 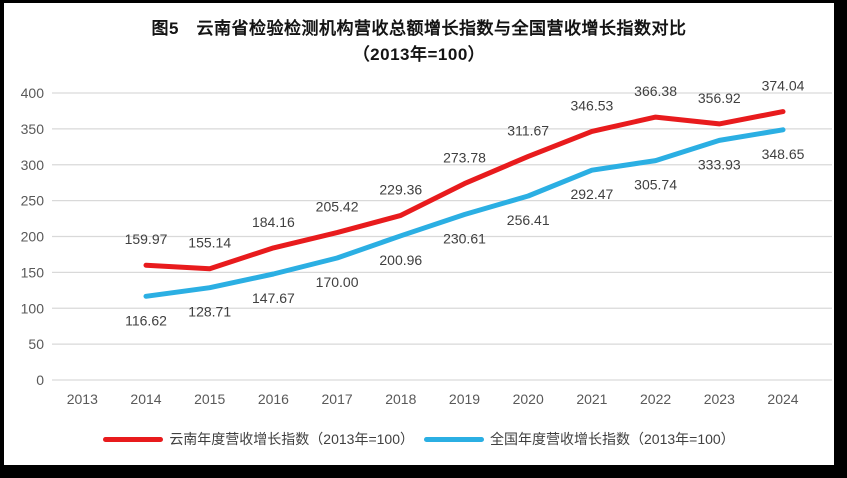 I want to click on yunnan-series-swatch-icon, so click(x=133, y=439).